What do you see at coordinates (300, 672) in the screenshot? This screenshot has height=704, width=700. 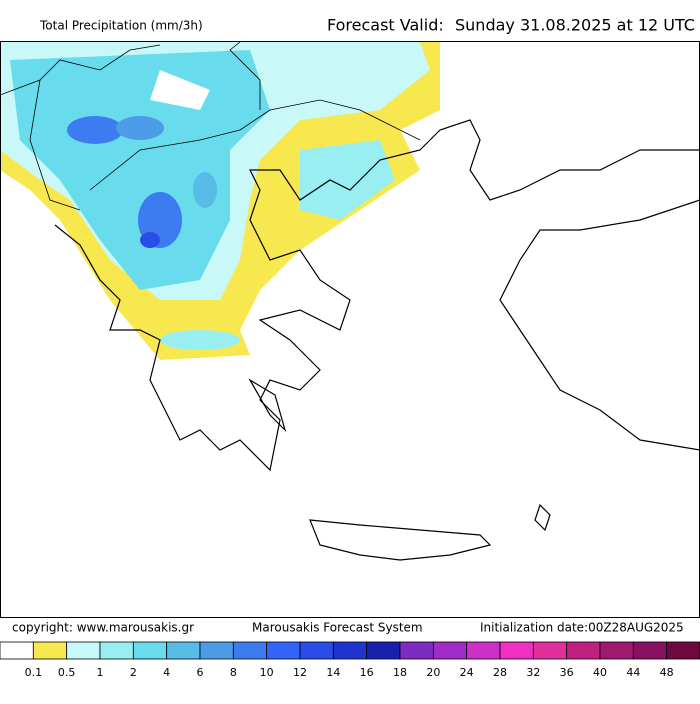 I see `legend-label: 12` at bounding box center [300, 672].